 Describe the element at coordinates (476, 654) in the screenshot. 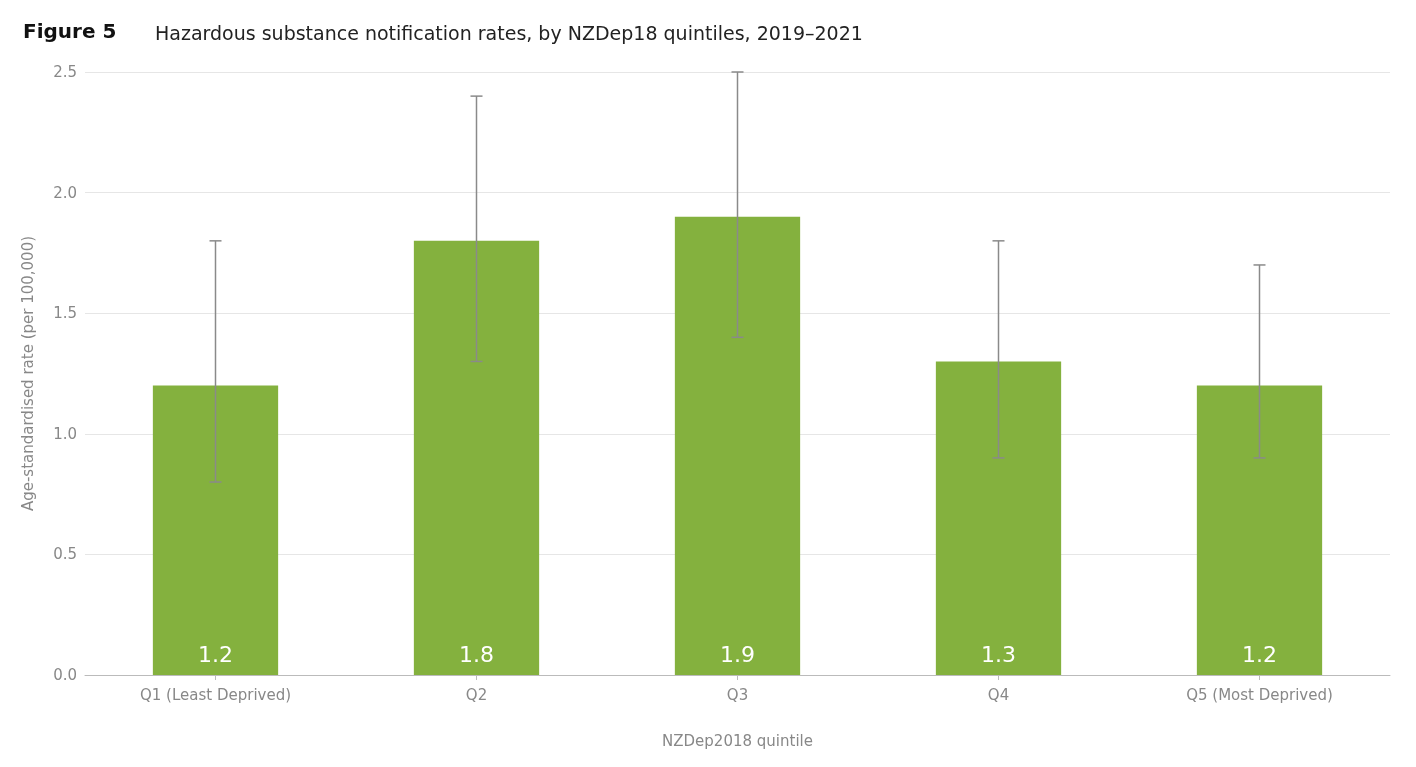

I see `data-label: 1.8` at that location.